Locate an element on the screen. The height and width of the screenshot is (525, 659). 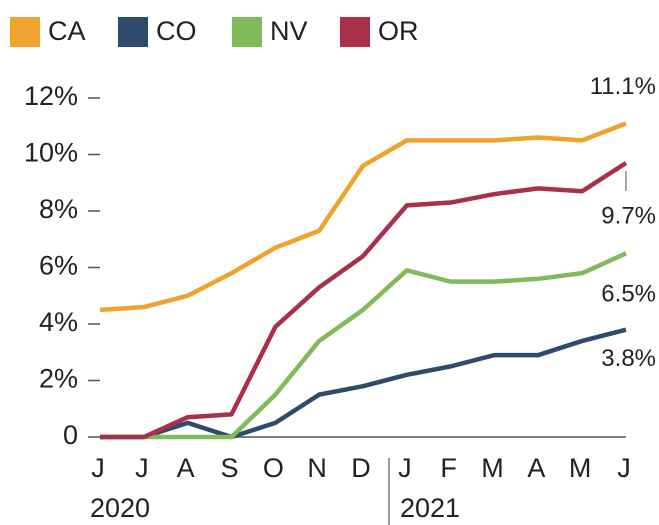
y-tick-label: 10% is located at coordinates (51, 153).